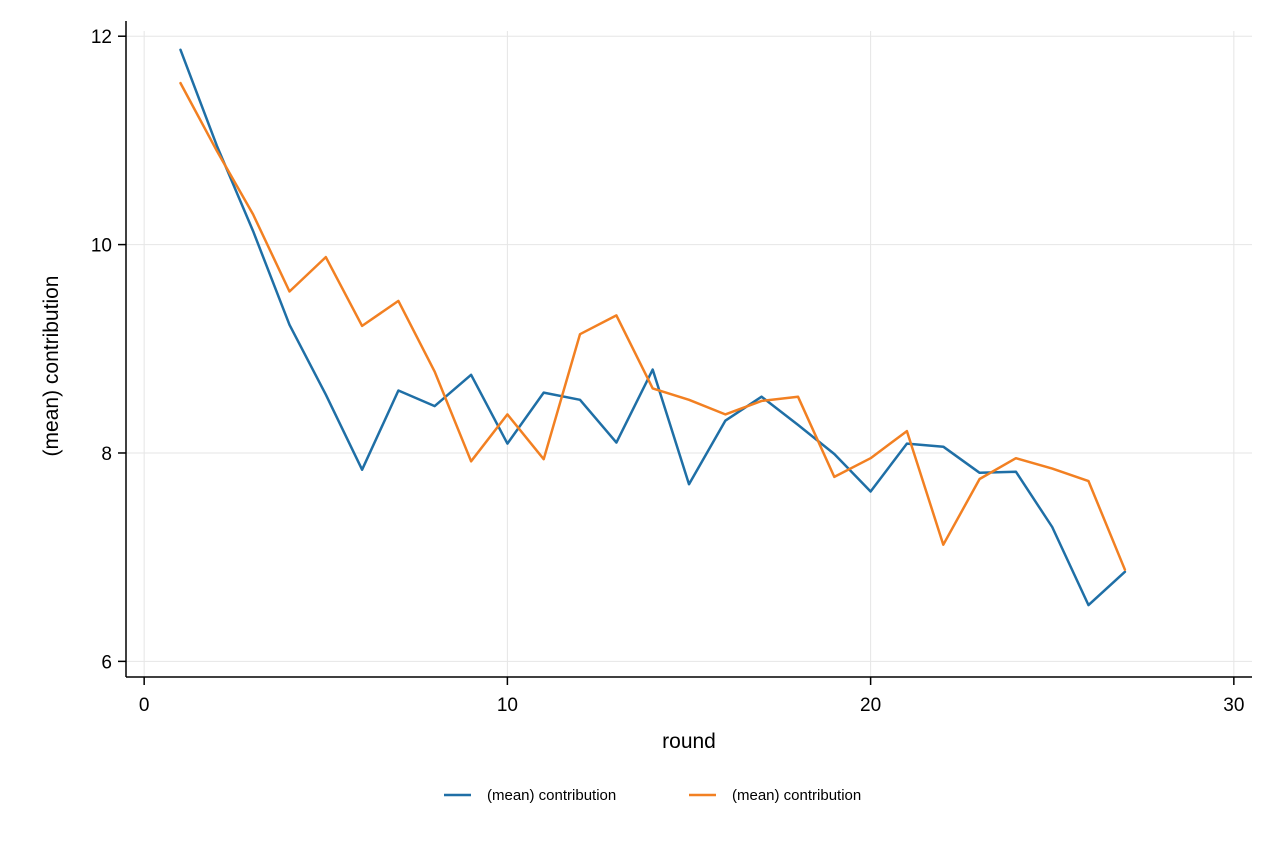 The width and height of the screenshot is (1284, 861). What do you see at coordinates (689, 741) in the screenshot?
I see `x-axis-title: round` at bounding box center [689, 741].